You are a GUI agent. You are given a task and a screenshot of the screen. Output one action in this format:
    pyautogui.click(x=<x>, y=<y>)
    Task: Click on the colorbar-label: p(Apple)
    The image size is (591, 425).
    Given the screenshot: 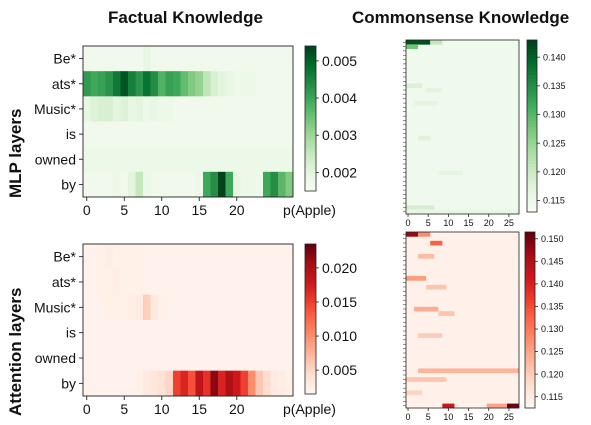 What is the action you would take?
    pyautogui.click(x=309, y=409)
    